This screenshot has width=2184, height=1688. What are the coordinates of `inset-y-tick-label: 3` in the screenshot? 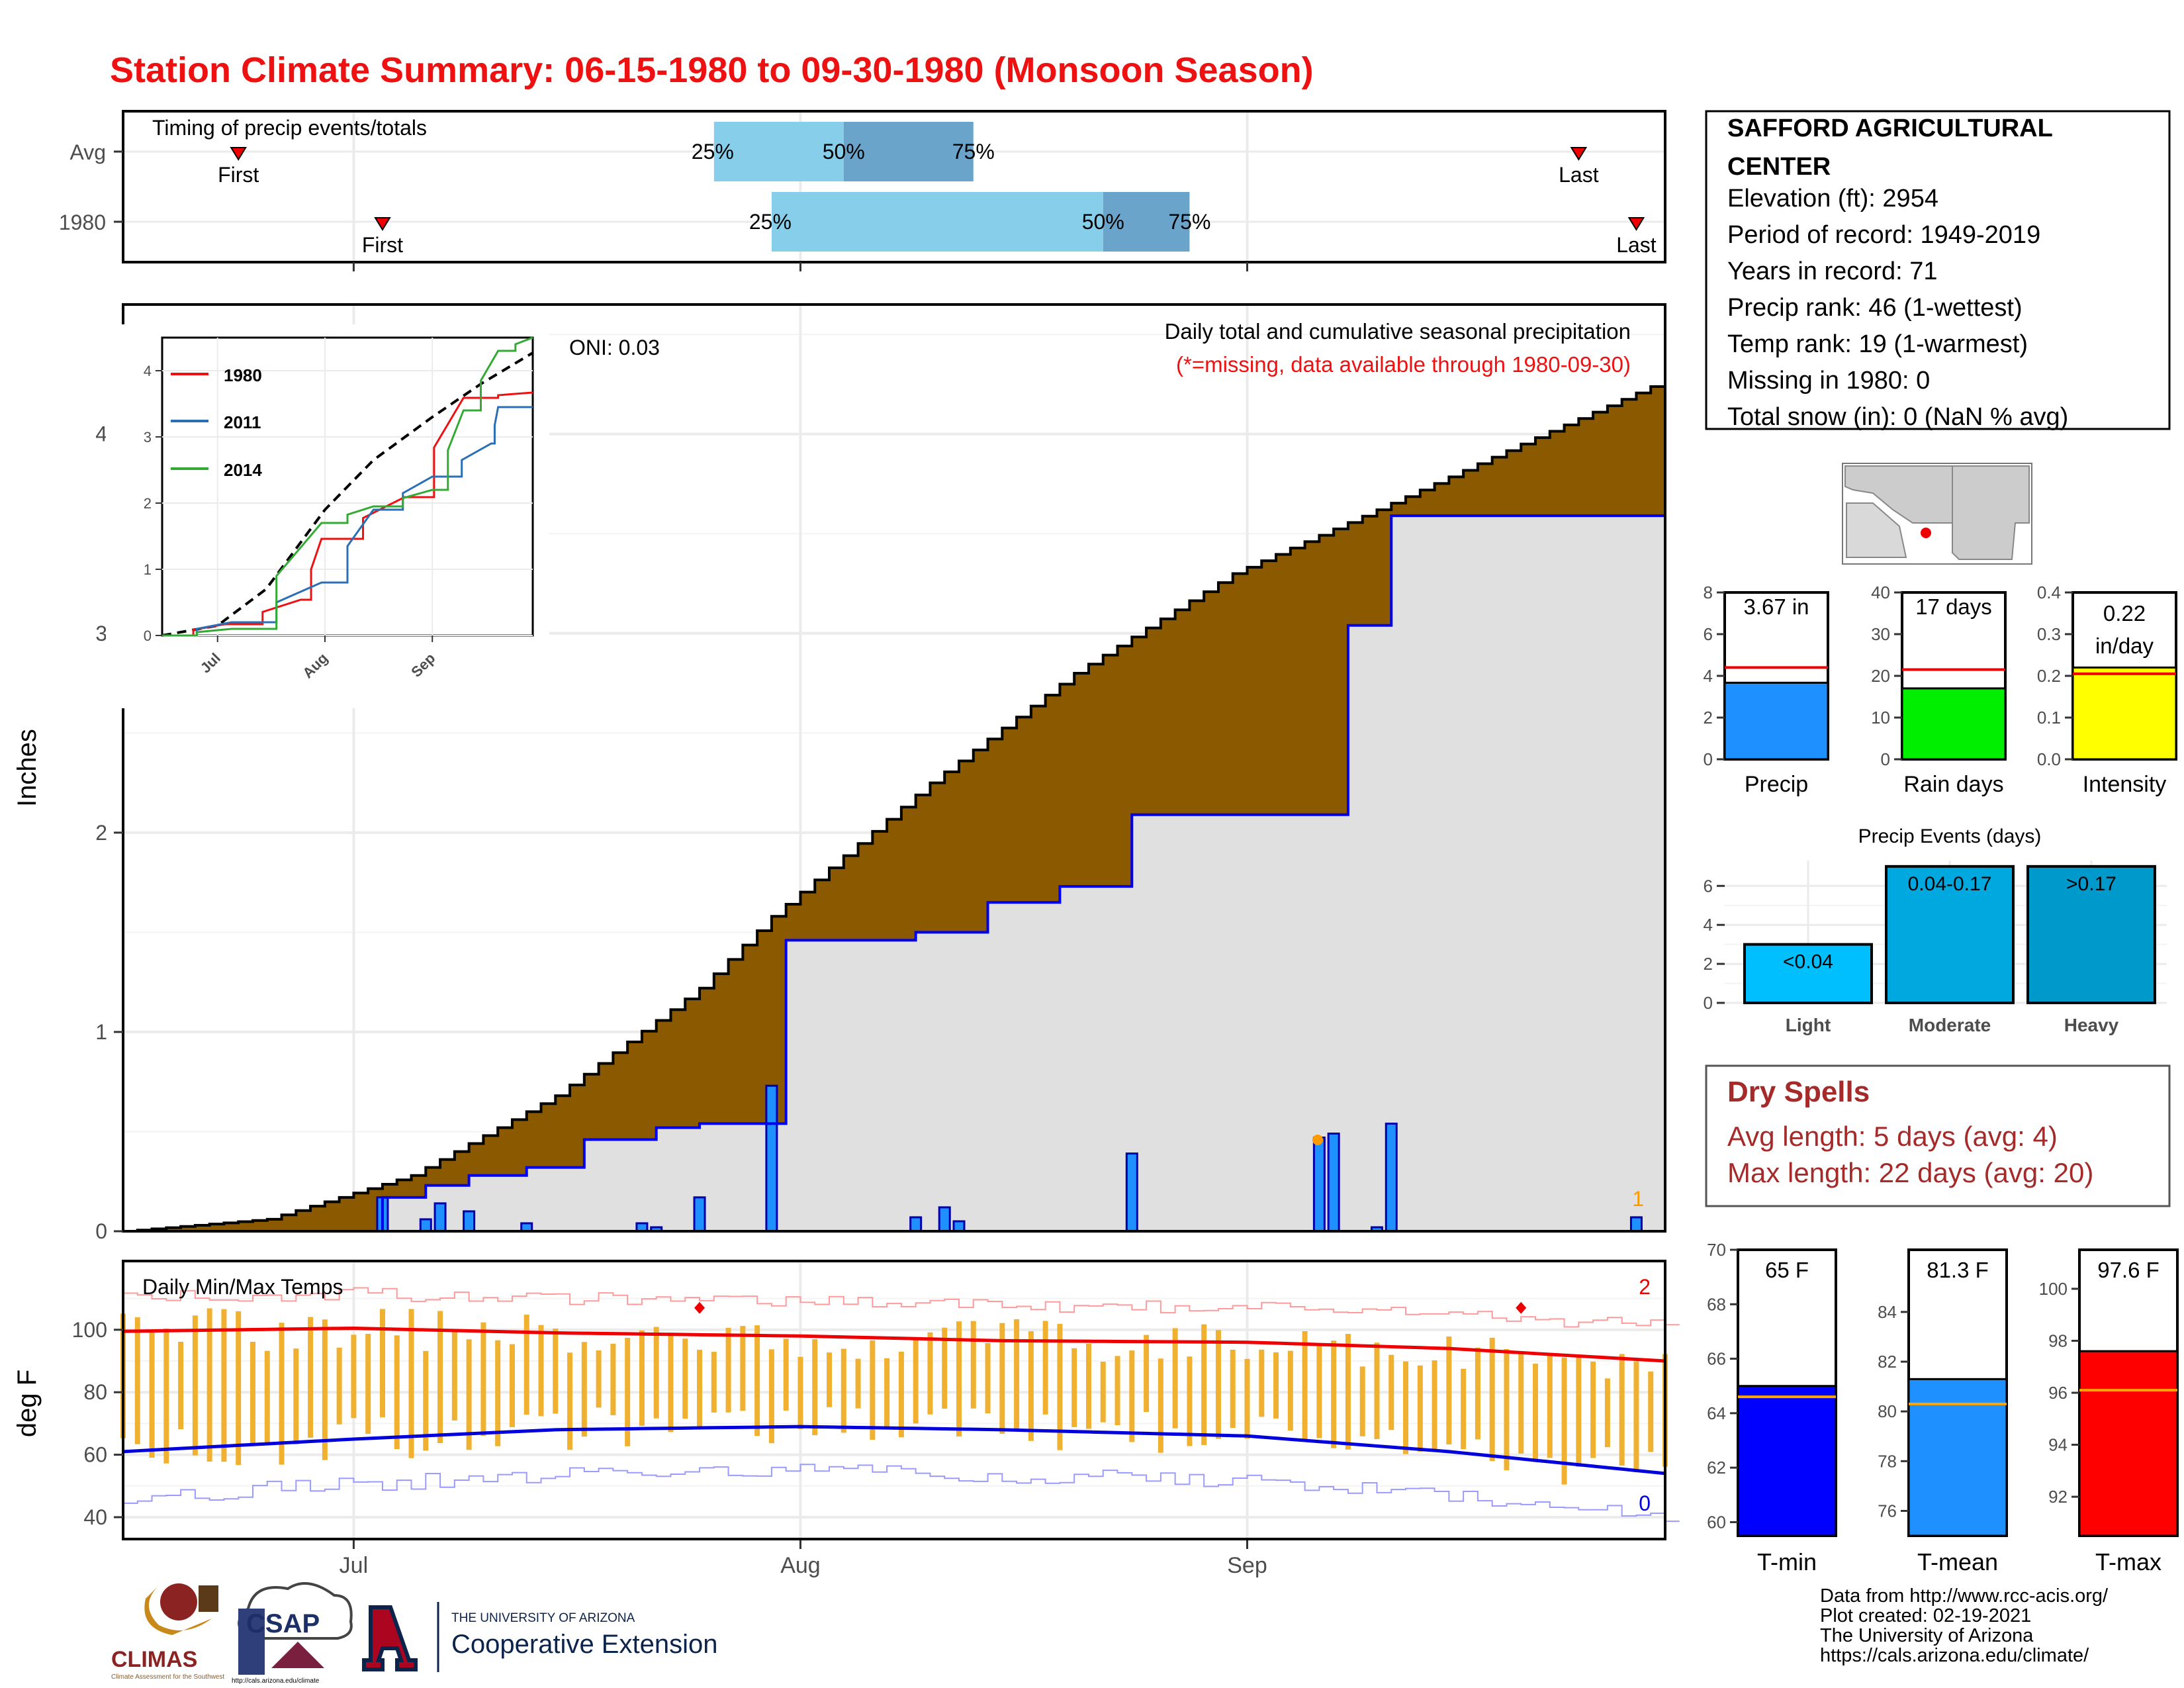 It's located at (148, 437).